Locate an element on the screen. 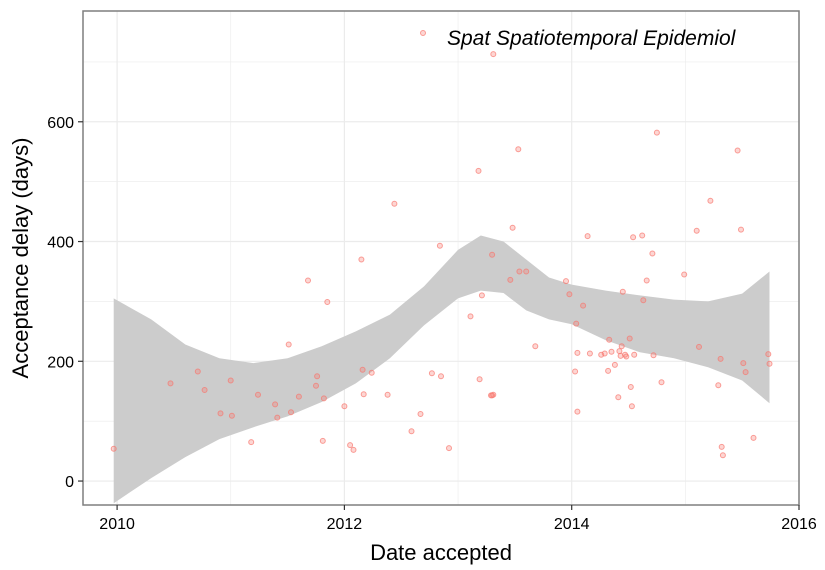 This screenshot has width=825, height=570. x-axis-ticks: 2010 2012 2014 2016 is located at coordinates (458, 519).